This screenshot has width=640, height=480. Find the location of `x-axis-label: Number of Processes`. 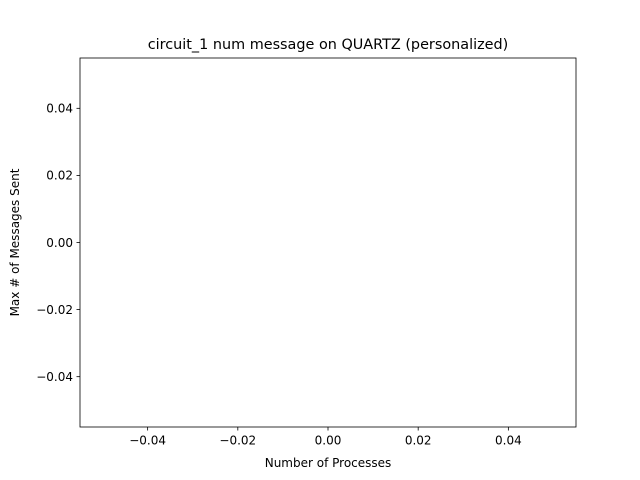

x-axis-label: Number of Processes is located at coordinates (328, 463).